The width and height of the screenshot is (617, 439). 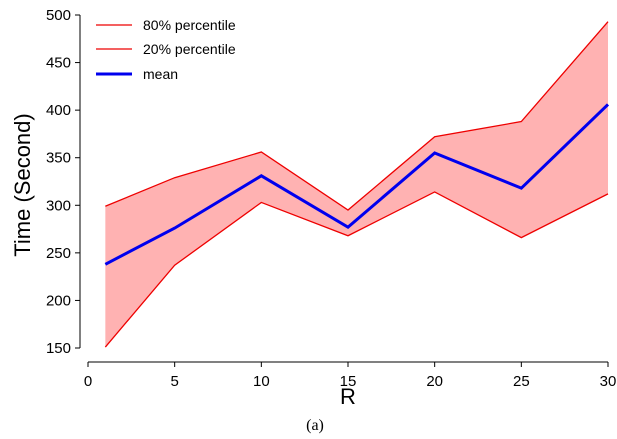 I want to click on legend-label-80-percentile: 80% percentile, so click(x=189, y=25).